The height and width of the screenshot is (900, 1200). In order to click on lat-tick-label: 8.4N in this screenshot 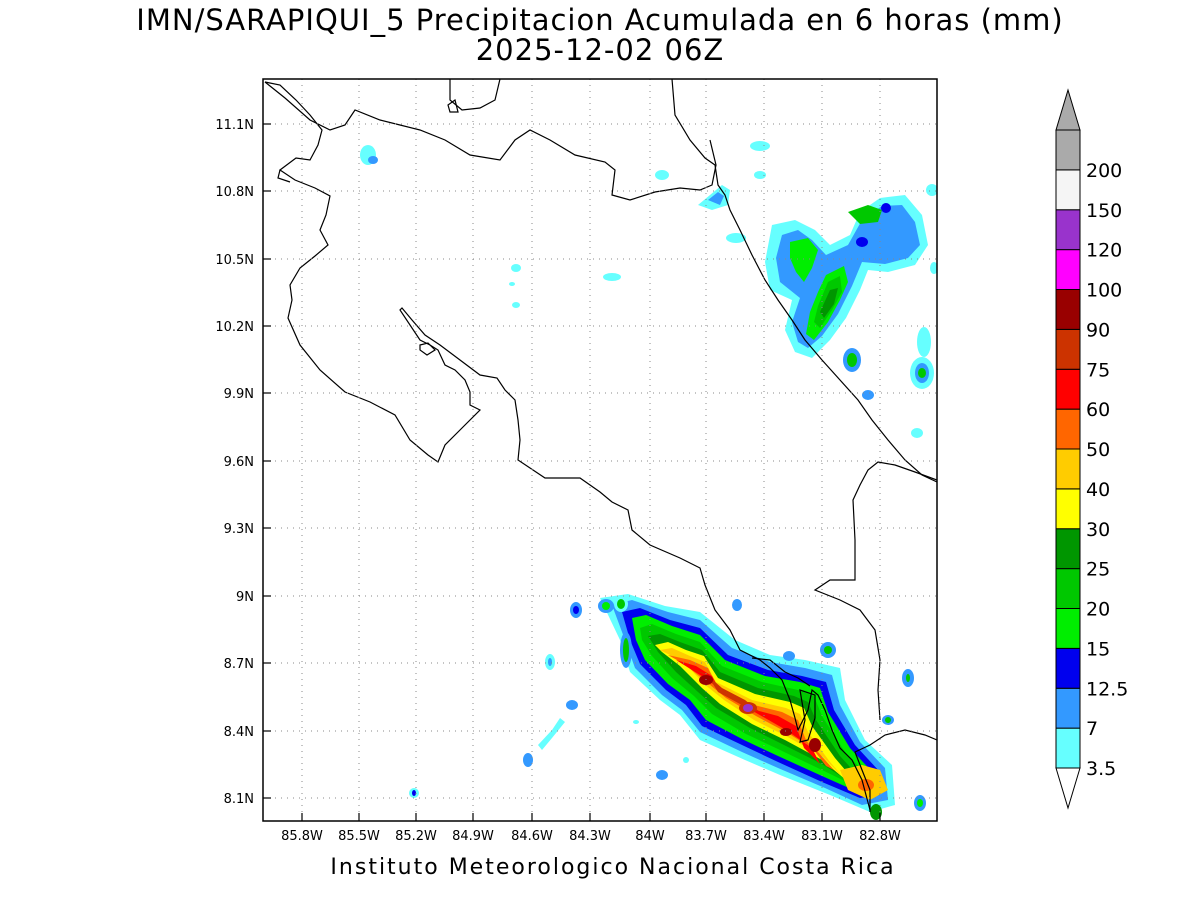, I will do `click(239, 732)`.